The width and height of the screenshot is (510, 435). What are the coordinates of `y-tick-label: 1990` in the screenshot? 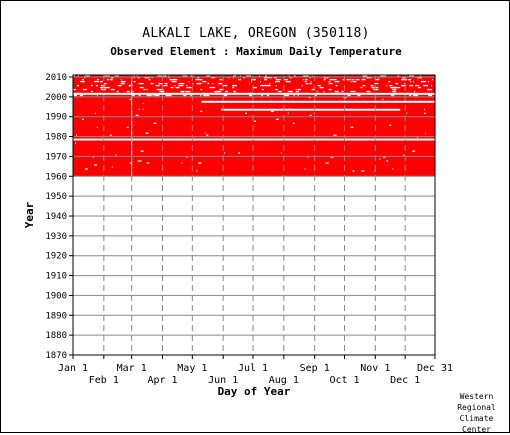 It's located at (56, 118).